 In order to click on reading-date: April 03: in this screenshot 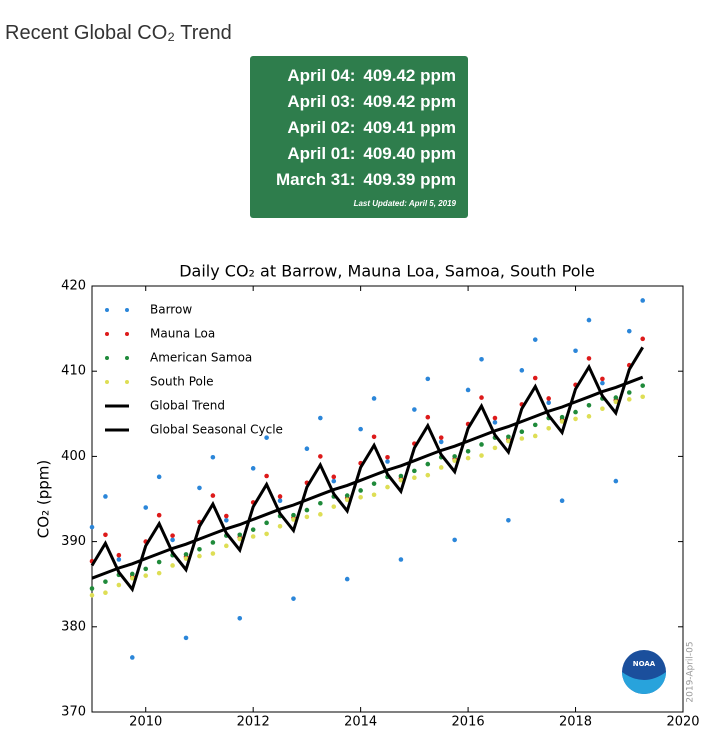, I will do `click(321, 101)`.